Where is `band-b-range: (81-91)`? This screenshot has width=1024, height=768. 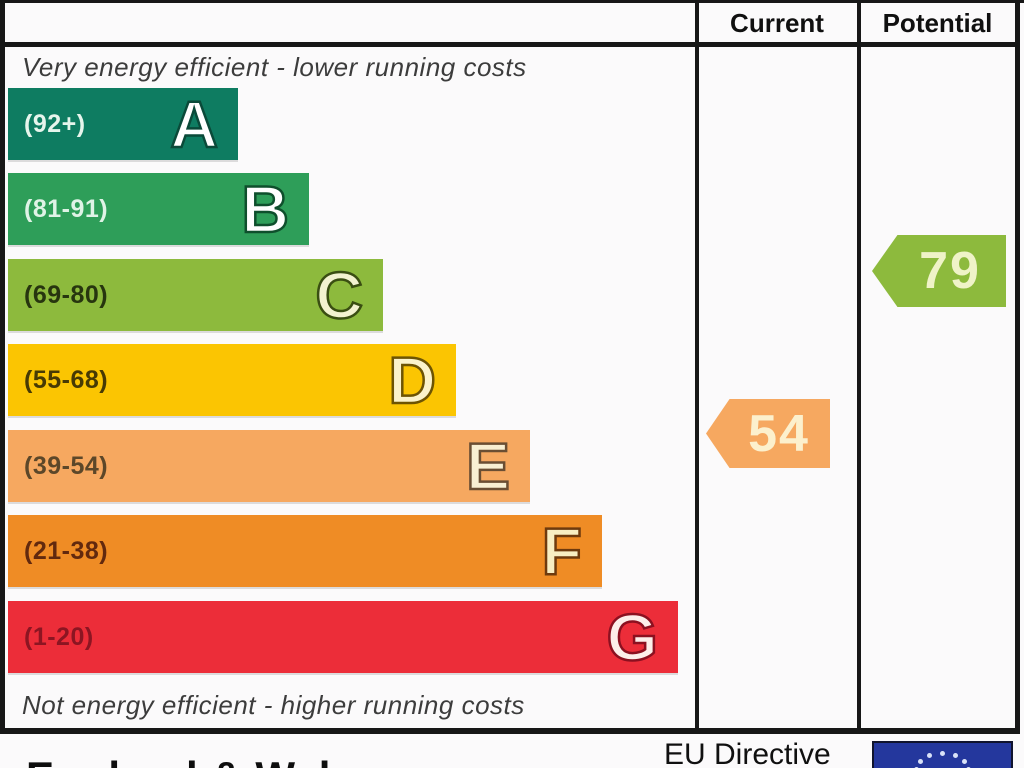 band-b-range: (81-91) is located at coordinates (66, 208).